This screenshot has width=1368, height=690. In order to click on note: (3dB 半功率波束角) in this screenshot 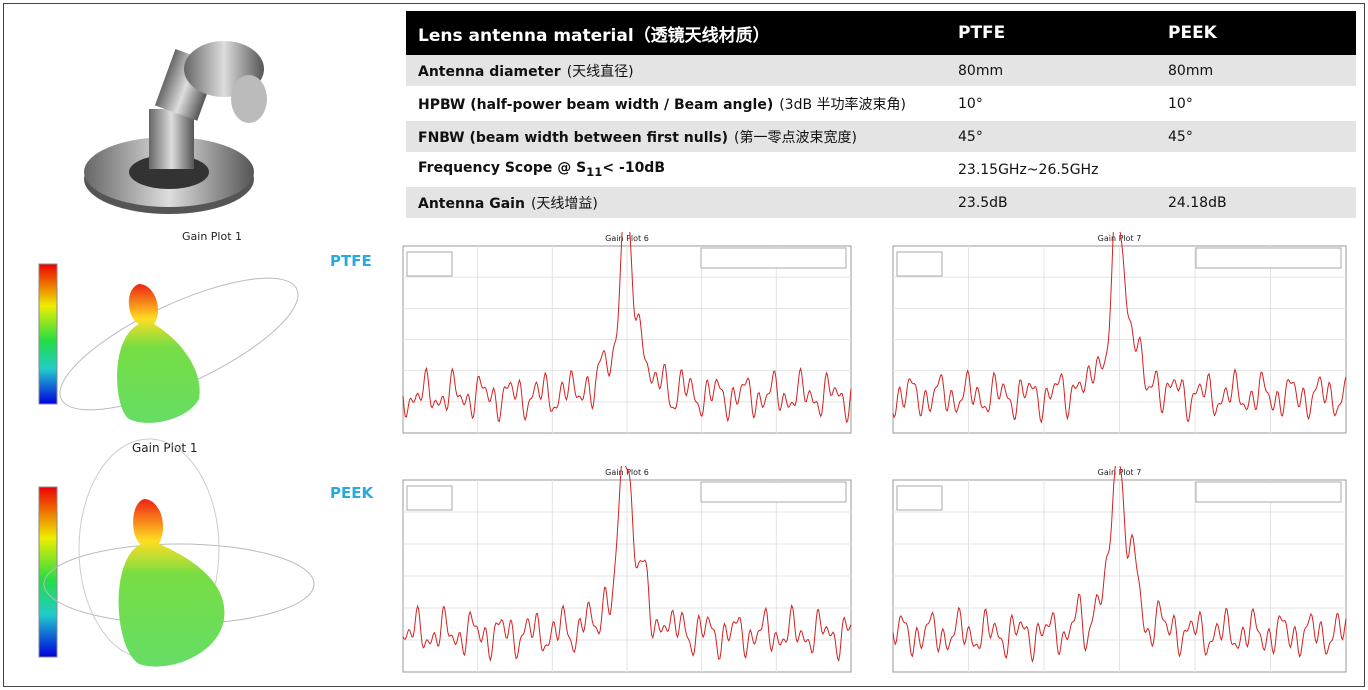, I will do `click(842, 104)`.